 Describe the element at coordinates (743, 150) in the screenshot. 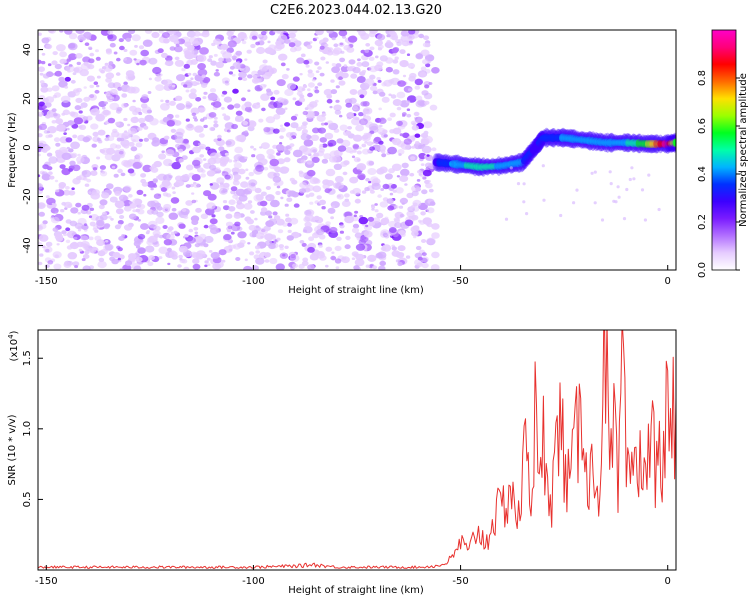

I see `colorbar-label: Normalized spectral amplitude` at that location.